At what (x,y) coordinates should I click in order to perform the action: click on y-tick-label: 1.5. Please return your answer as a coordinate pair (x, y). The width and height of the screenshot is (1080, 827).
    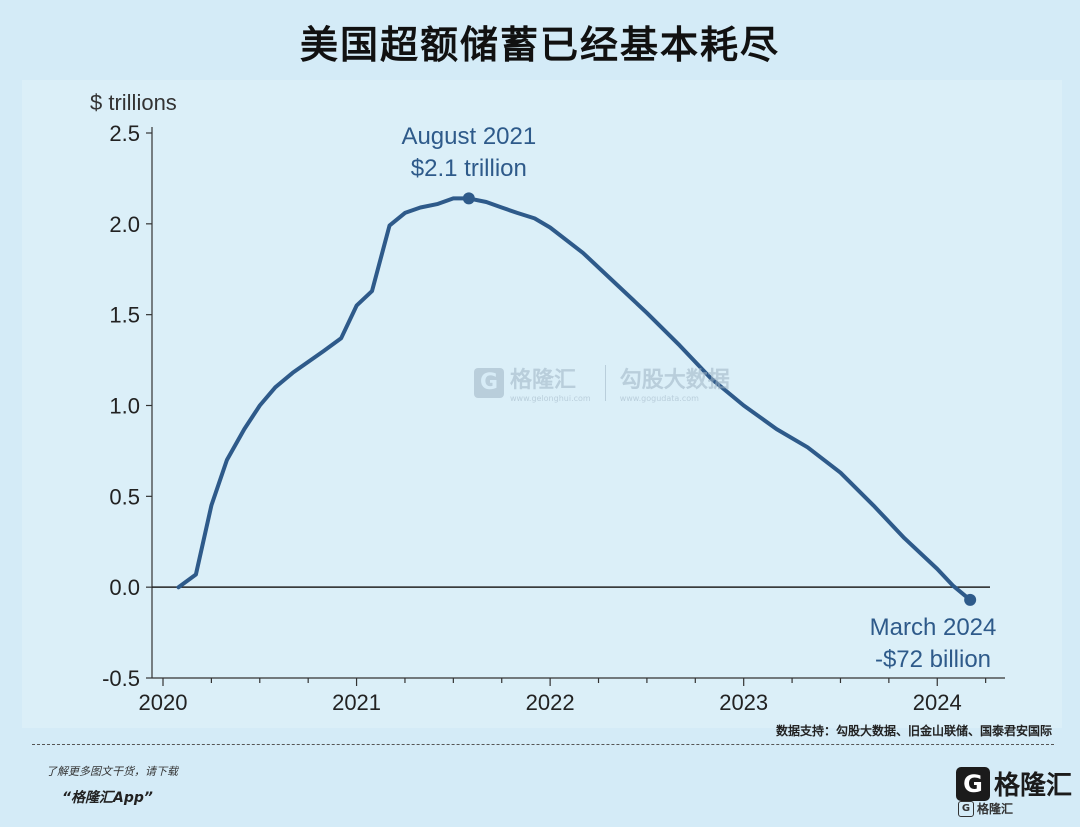
    Looking at the image, I should click on (124, 315).